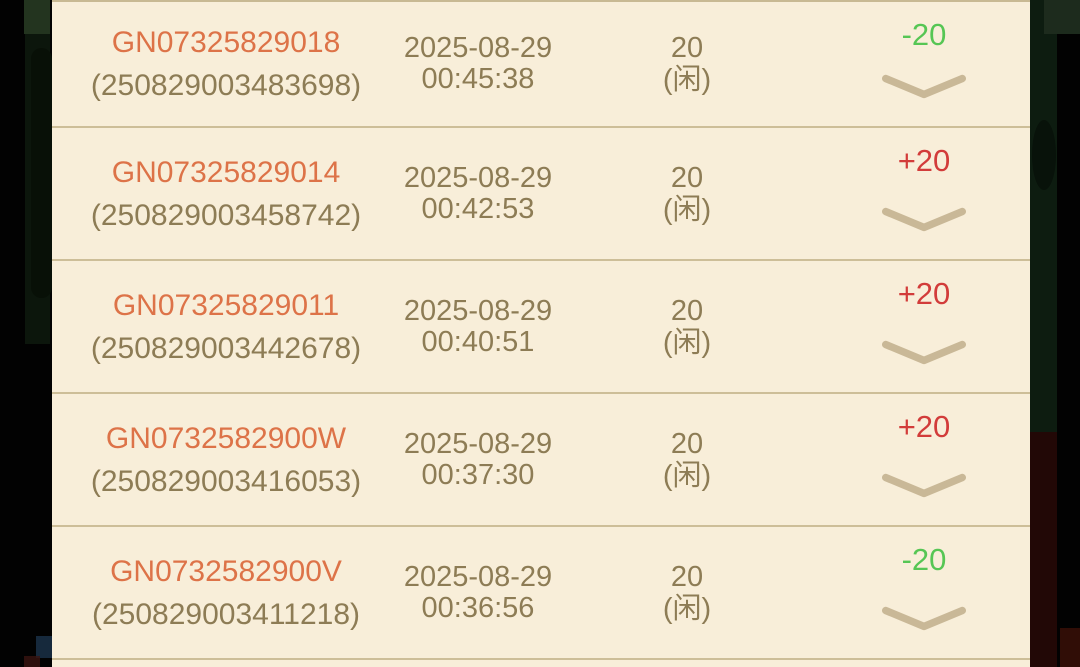 Image resolution: width=1080 pixels, height=667 pixels. Describe the element at coordinates (226, 592) in the screenshot. I see `order-column: GN0732582900V (250829003411218)` at that location.